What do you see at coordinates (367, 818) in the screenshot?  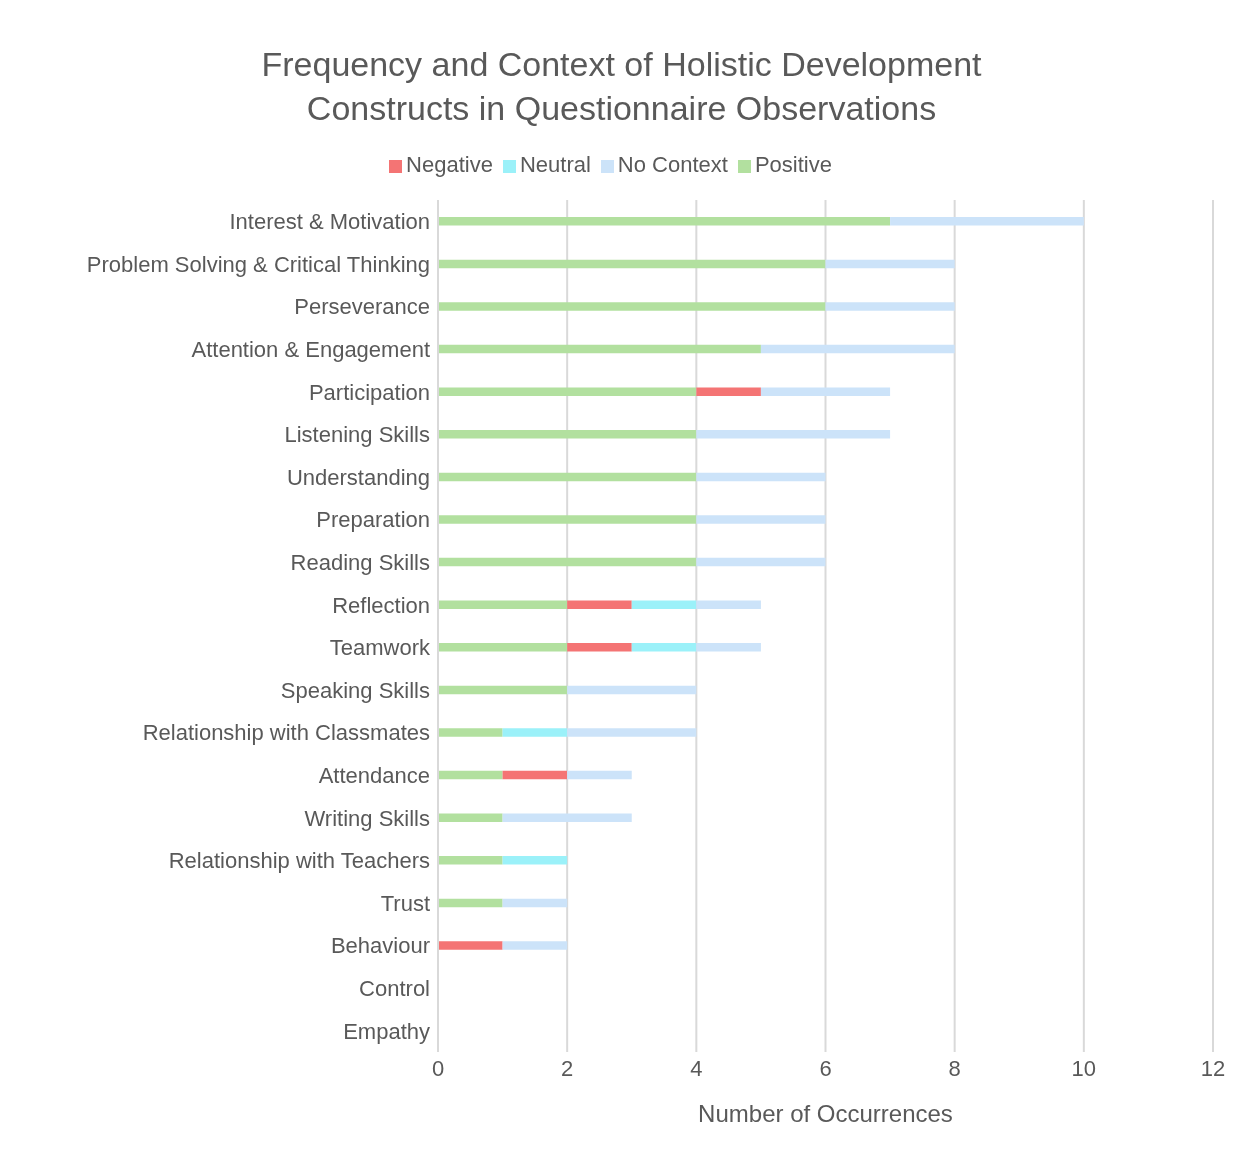 I see `y-tick-label: Writing Skills` at bounding box center [367, 818].